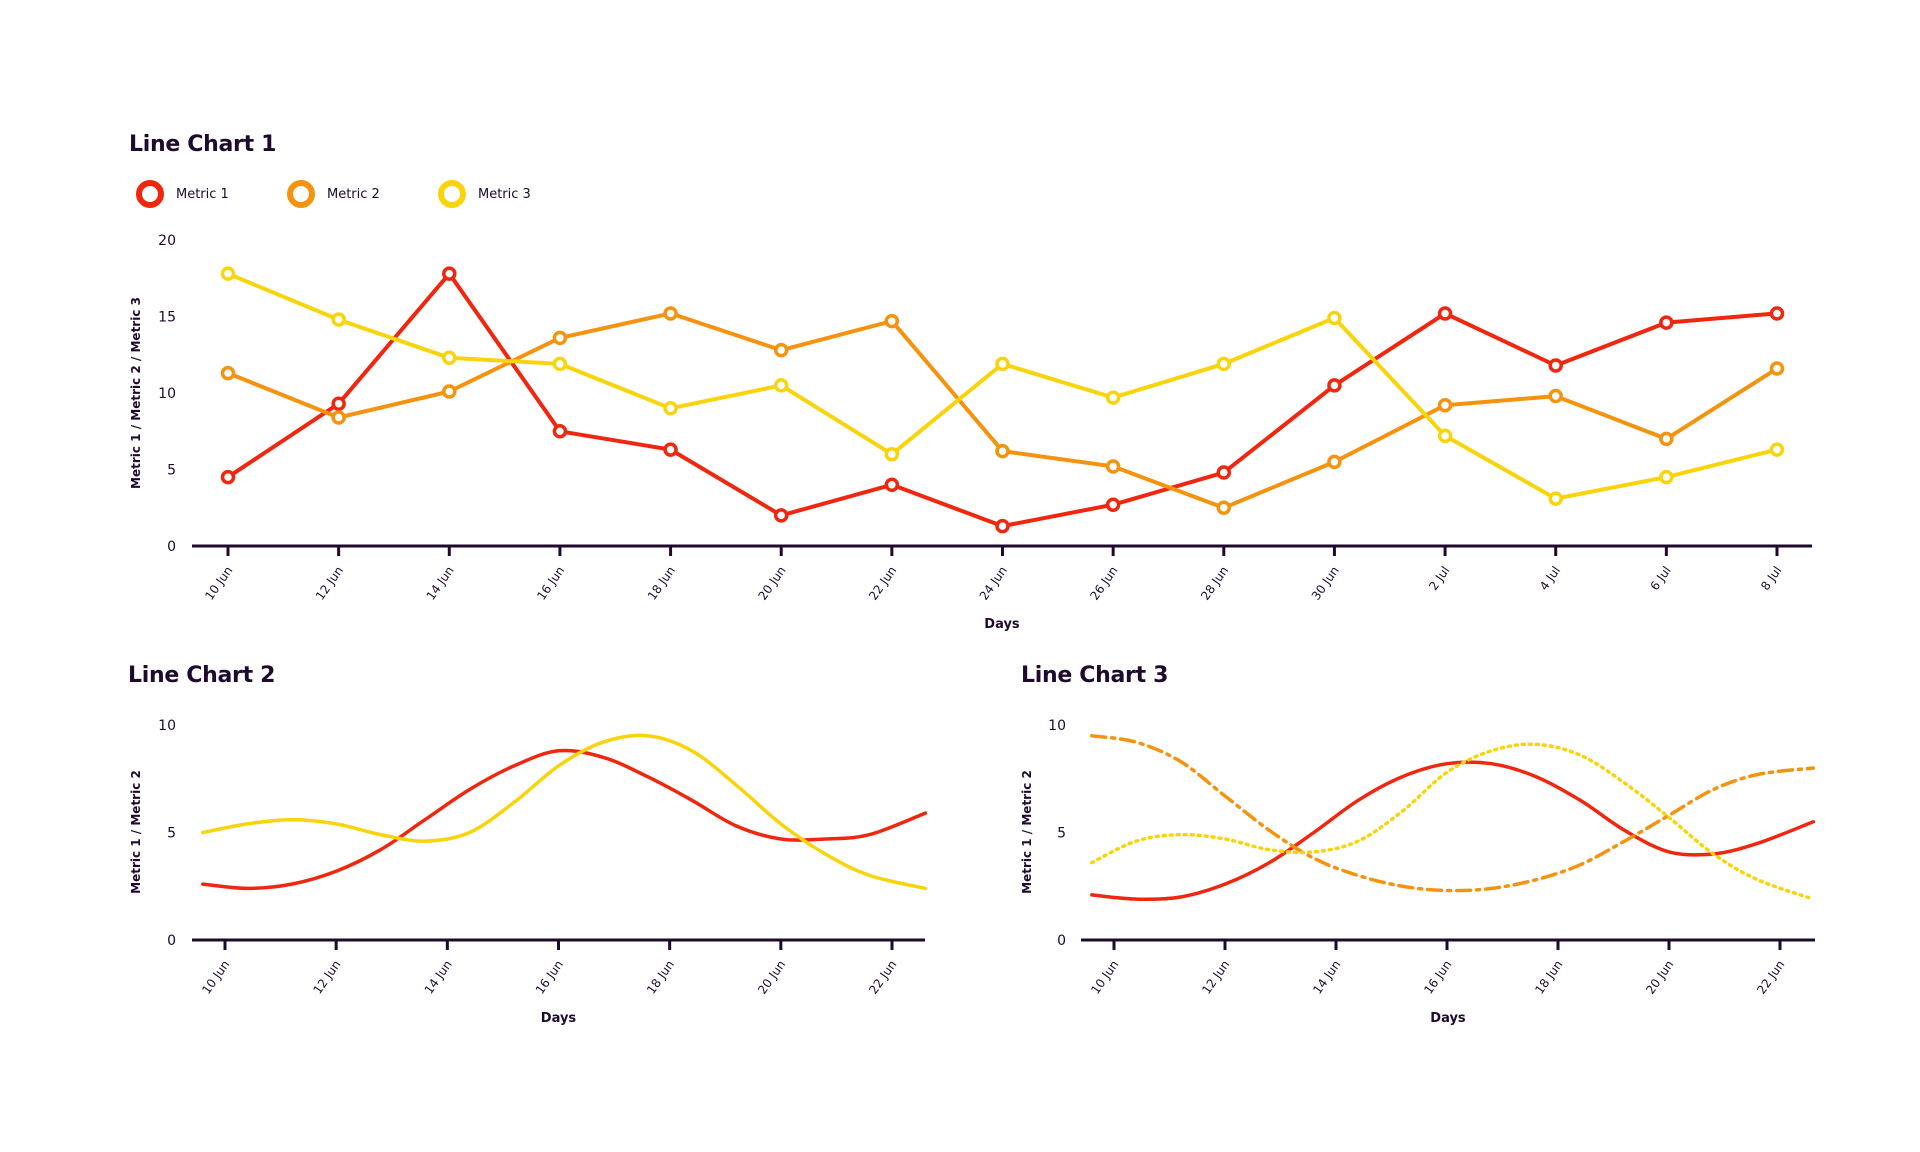  I want to click on x-tick-label: 26 Jun, so click(1103, 583).